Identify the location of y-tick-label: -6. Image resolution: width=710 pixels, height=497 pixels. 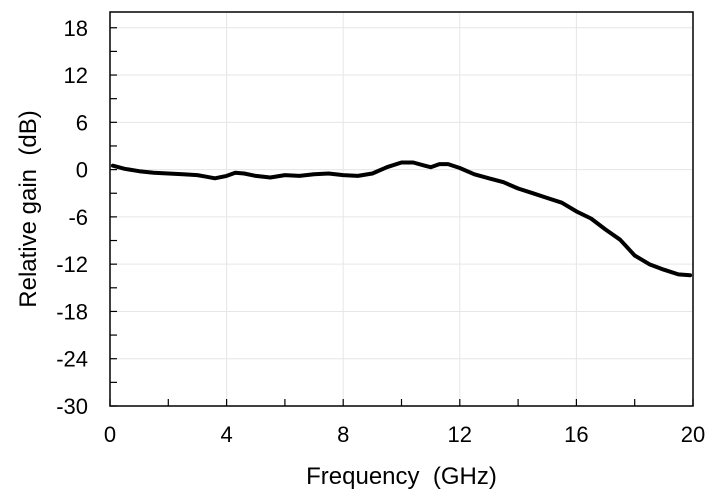
(78, 217).